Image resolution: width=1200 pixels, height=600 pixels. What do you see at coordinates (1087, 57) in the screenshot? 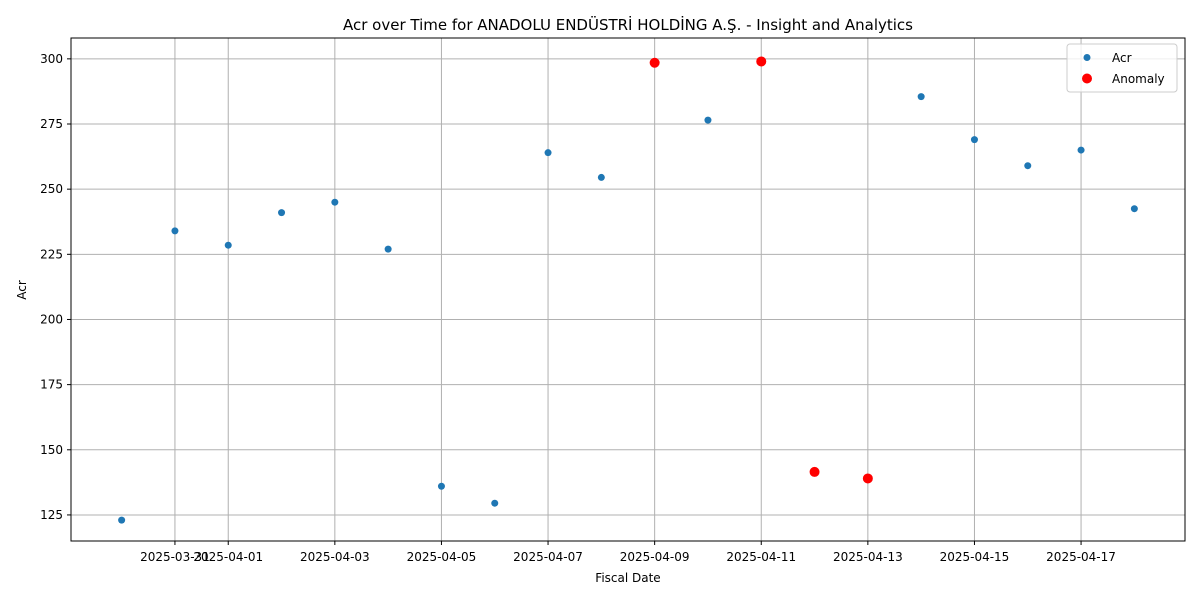
I see `legend-marker-acr` at bounding box center [1087, 57].